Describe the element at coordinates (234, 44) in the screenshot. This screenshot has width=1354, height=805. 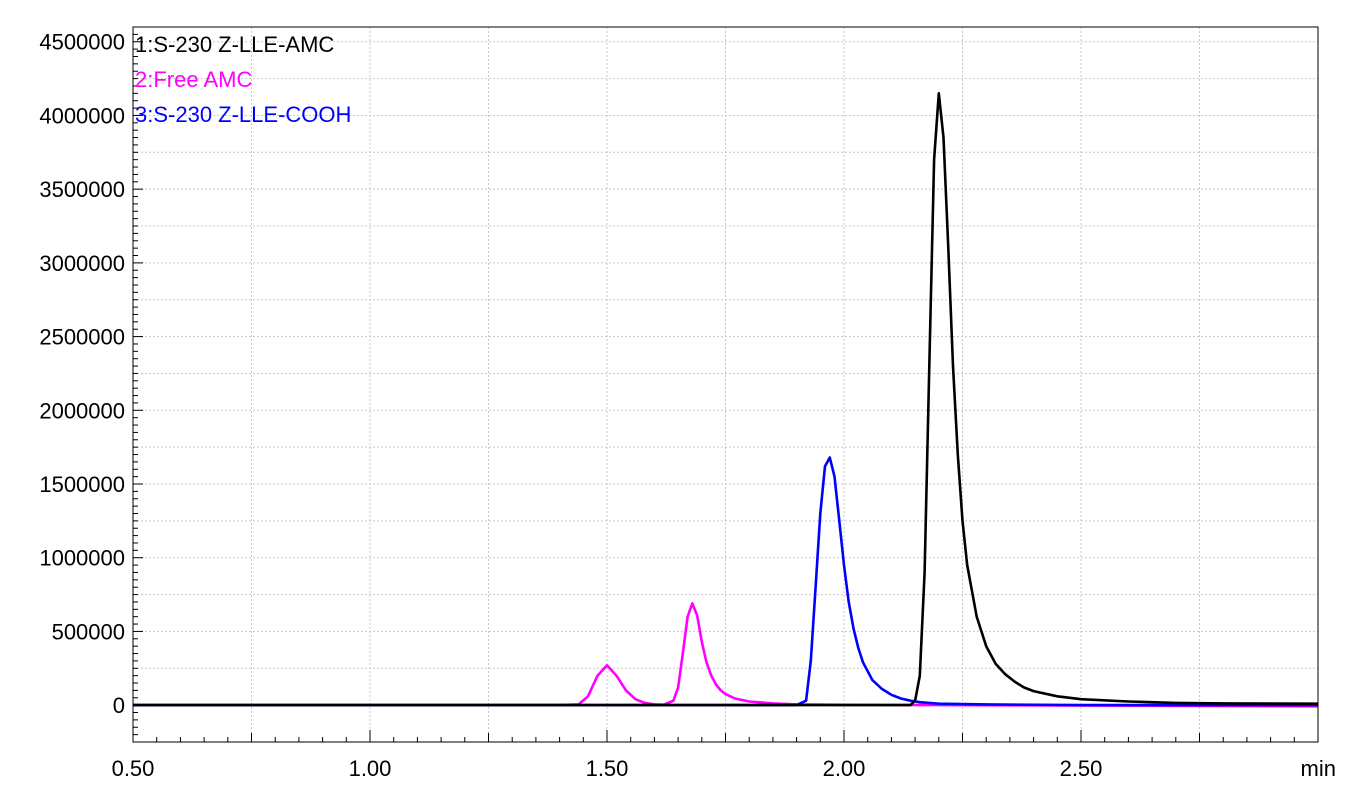
I see `legend-entry-1: 1:S-230 Z-LLE-AMC` at that location.